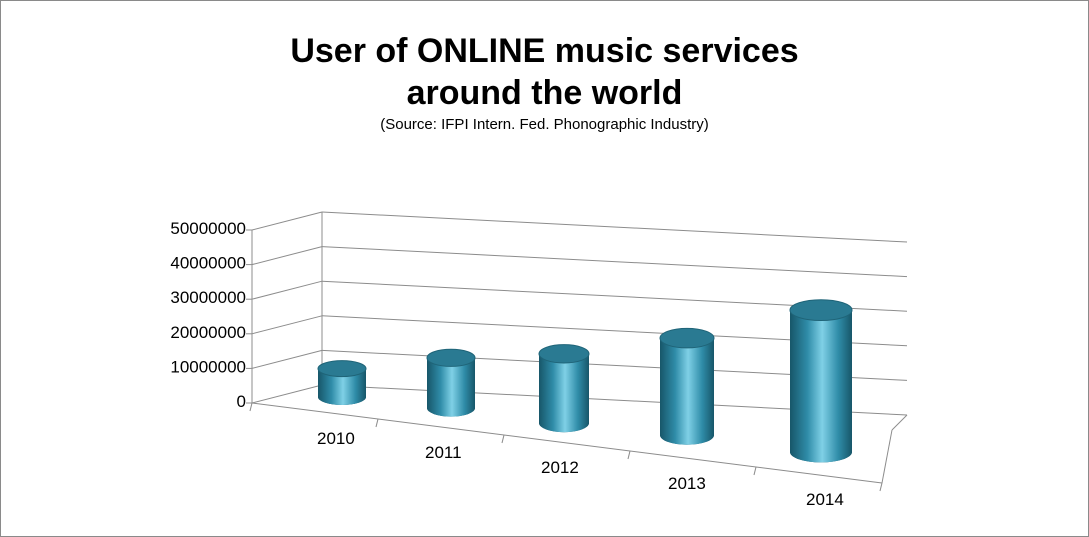 The image size is (1089, 537). Describe the element at coordinates (544, 93) in the screenshot. I see `chart-title-line-2: around the world` at that location.